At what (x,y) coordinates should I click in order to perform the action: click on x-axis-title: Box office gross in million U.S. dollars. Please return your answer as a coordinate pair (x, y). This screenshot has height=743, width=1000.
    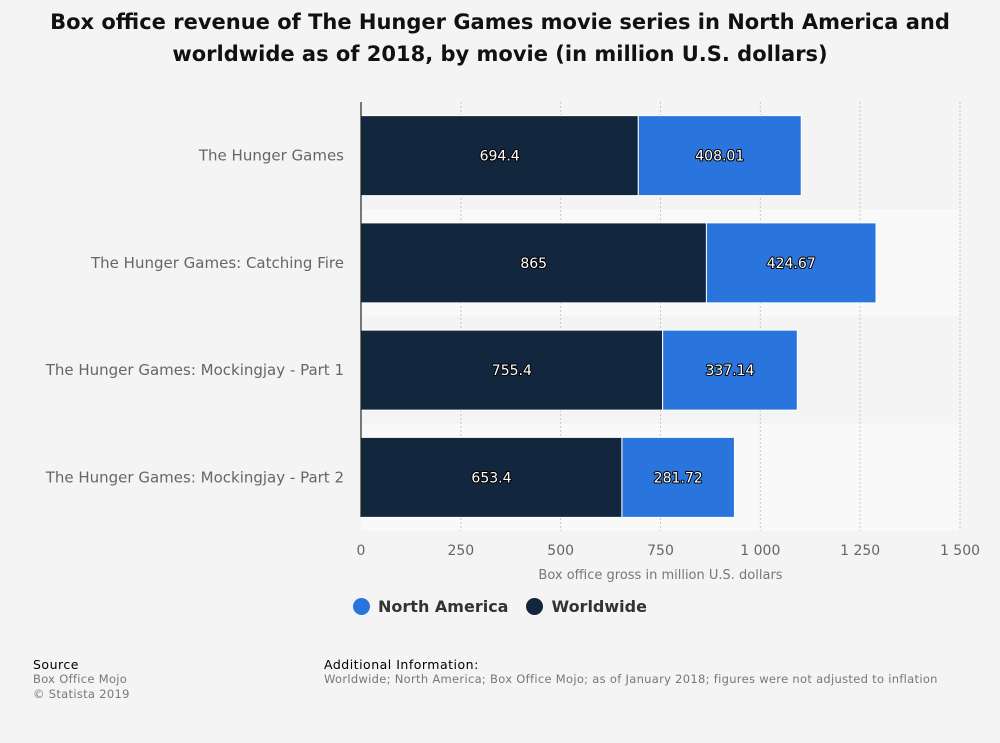
    Looking at the image, I should click on (660, 575).